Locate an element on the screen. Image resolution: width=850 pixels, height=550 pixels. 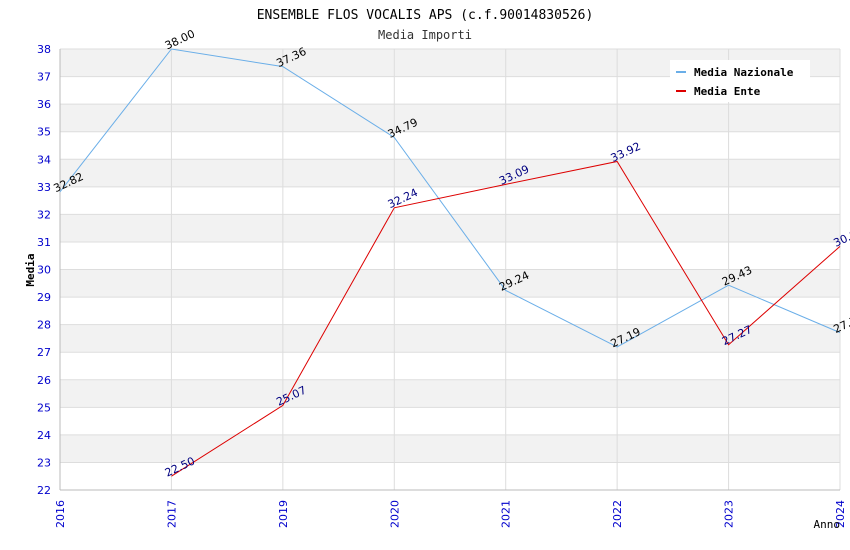
y-tick-label: 30 is located at coordinates (44, 270).